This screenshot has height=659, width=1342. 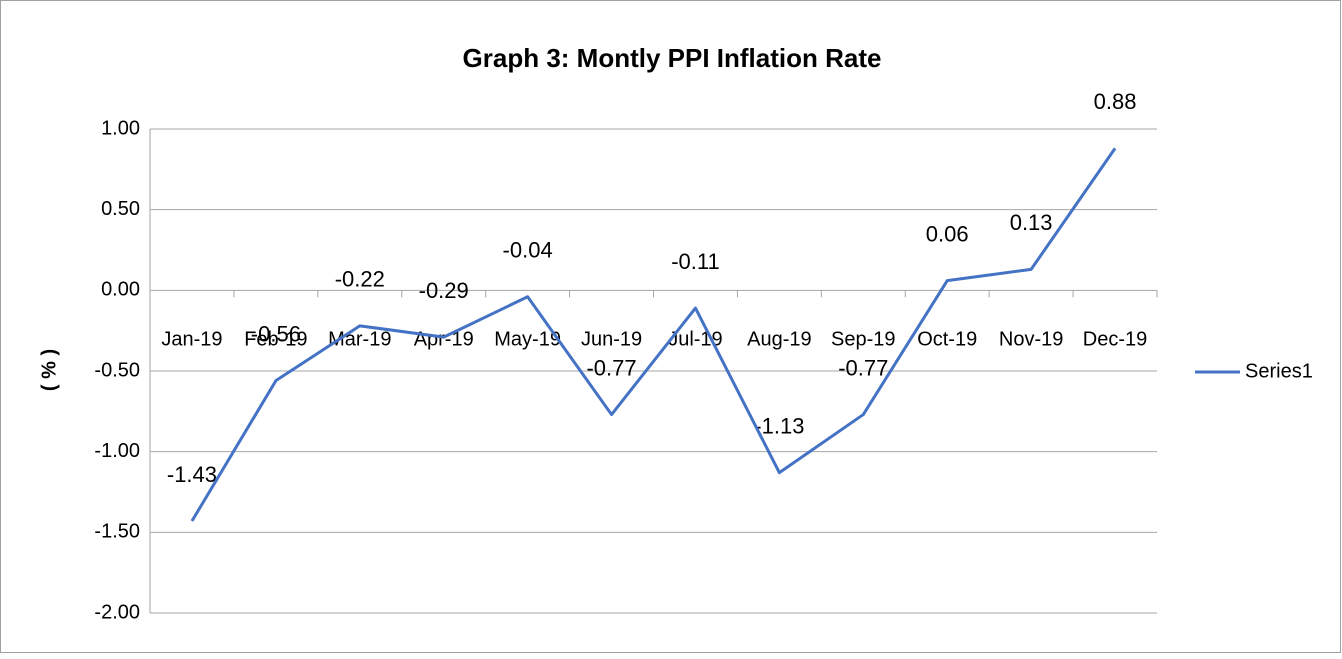 What do you see at coordinates (117, 451) in the screenshot?
I see `y-tick-label: -1.00` at bounding box center [117, 451].